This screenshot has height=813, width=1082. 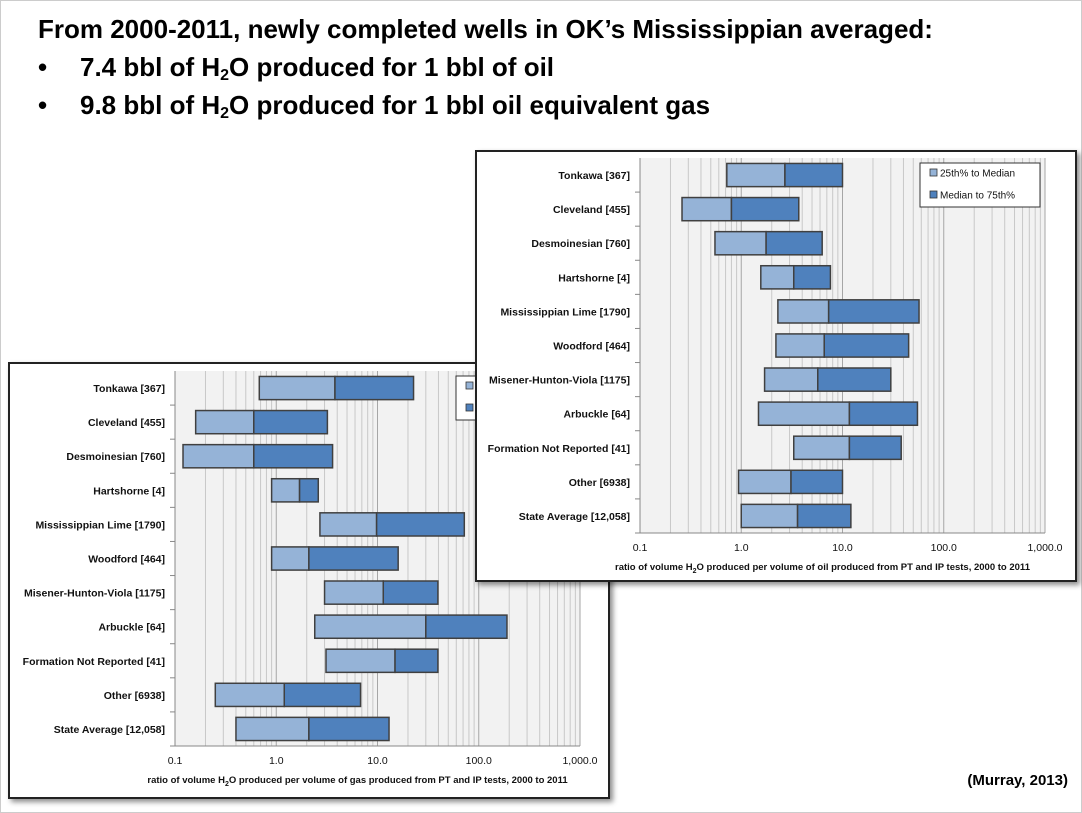 What do you see at coordinates (150, 105) in the screenshot?
I see `bullet-text: 9.8 bbl of H` at bounding box center [150, 105].